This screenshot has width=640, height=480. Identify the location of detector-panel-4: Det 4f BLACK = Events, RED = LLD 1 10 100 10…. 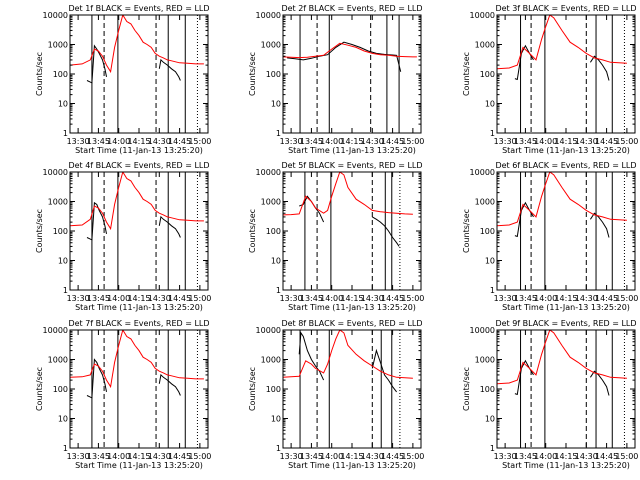
(123, 236).